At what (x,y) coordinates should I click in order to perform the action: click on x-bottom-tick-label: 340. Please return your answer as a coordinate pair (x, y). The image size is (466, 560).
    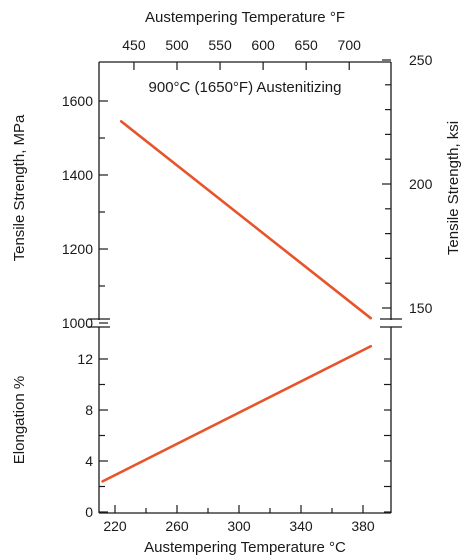
    Looking at the image, I should click on (301, 526).